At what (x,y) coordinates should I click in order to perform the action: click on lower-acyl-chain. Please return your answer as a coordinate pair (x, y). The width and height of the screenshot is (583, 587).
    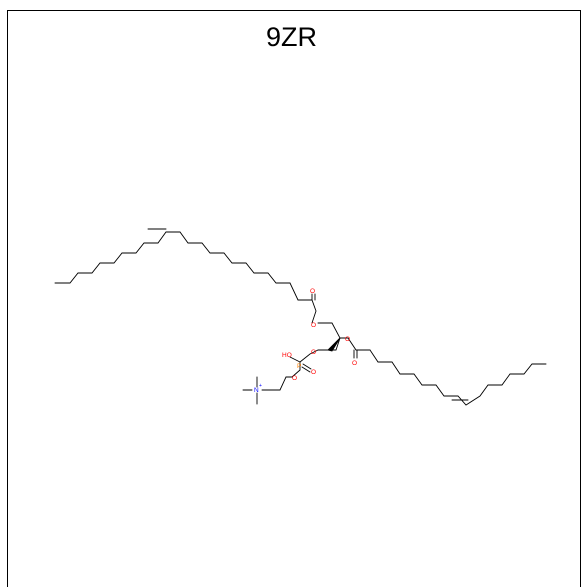
    Looking at the image, I should click on (458, 377).